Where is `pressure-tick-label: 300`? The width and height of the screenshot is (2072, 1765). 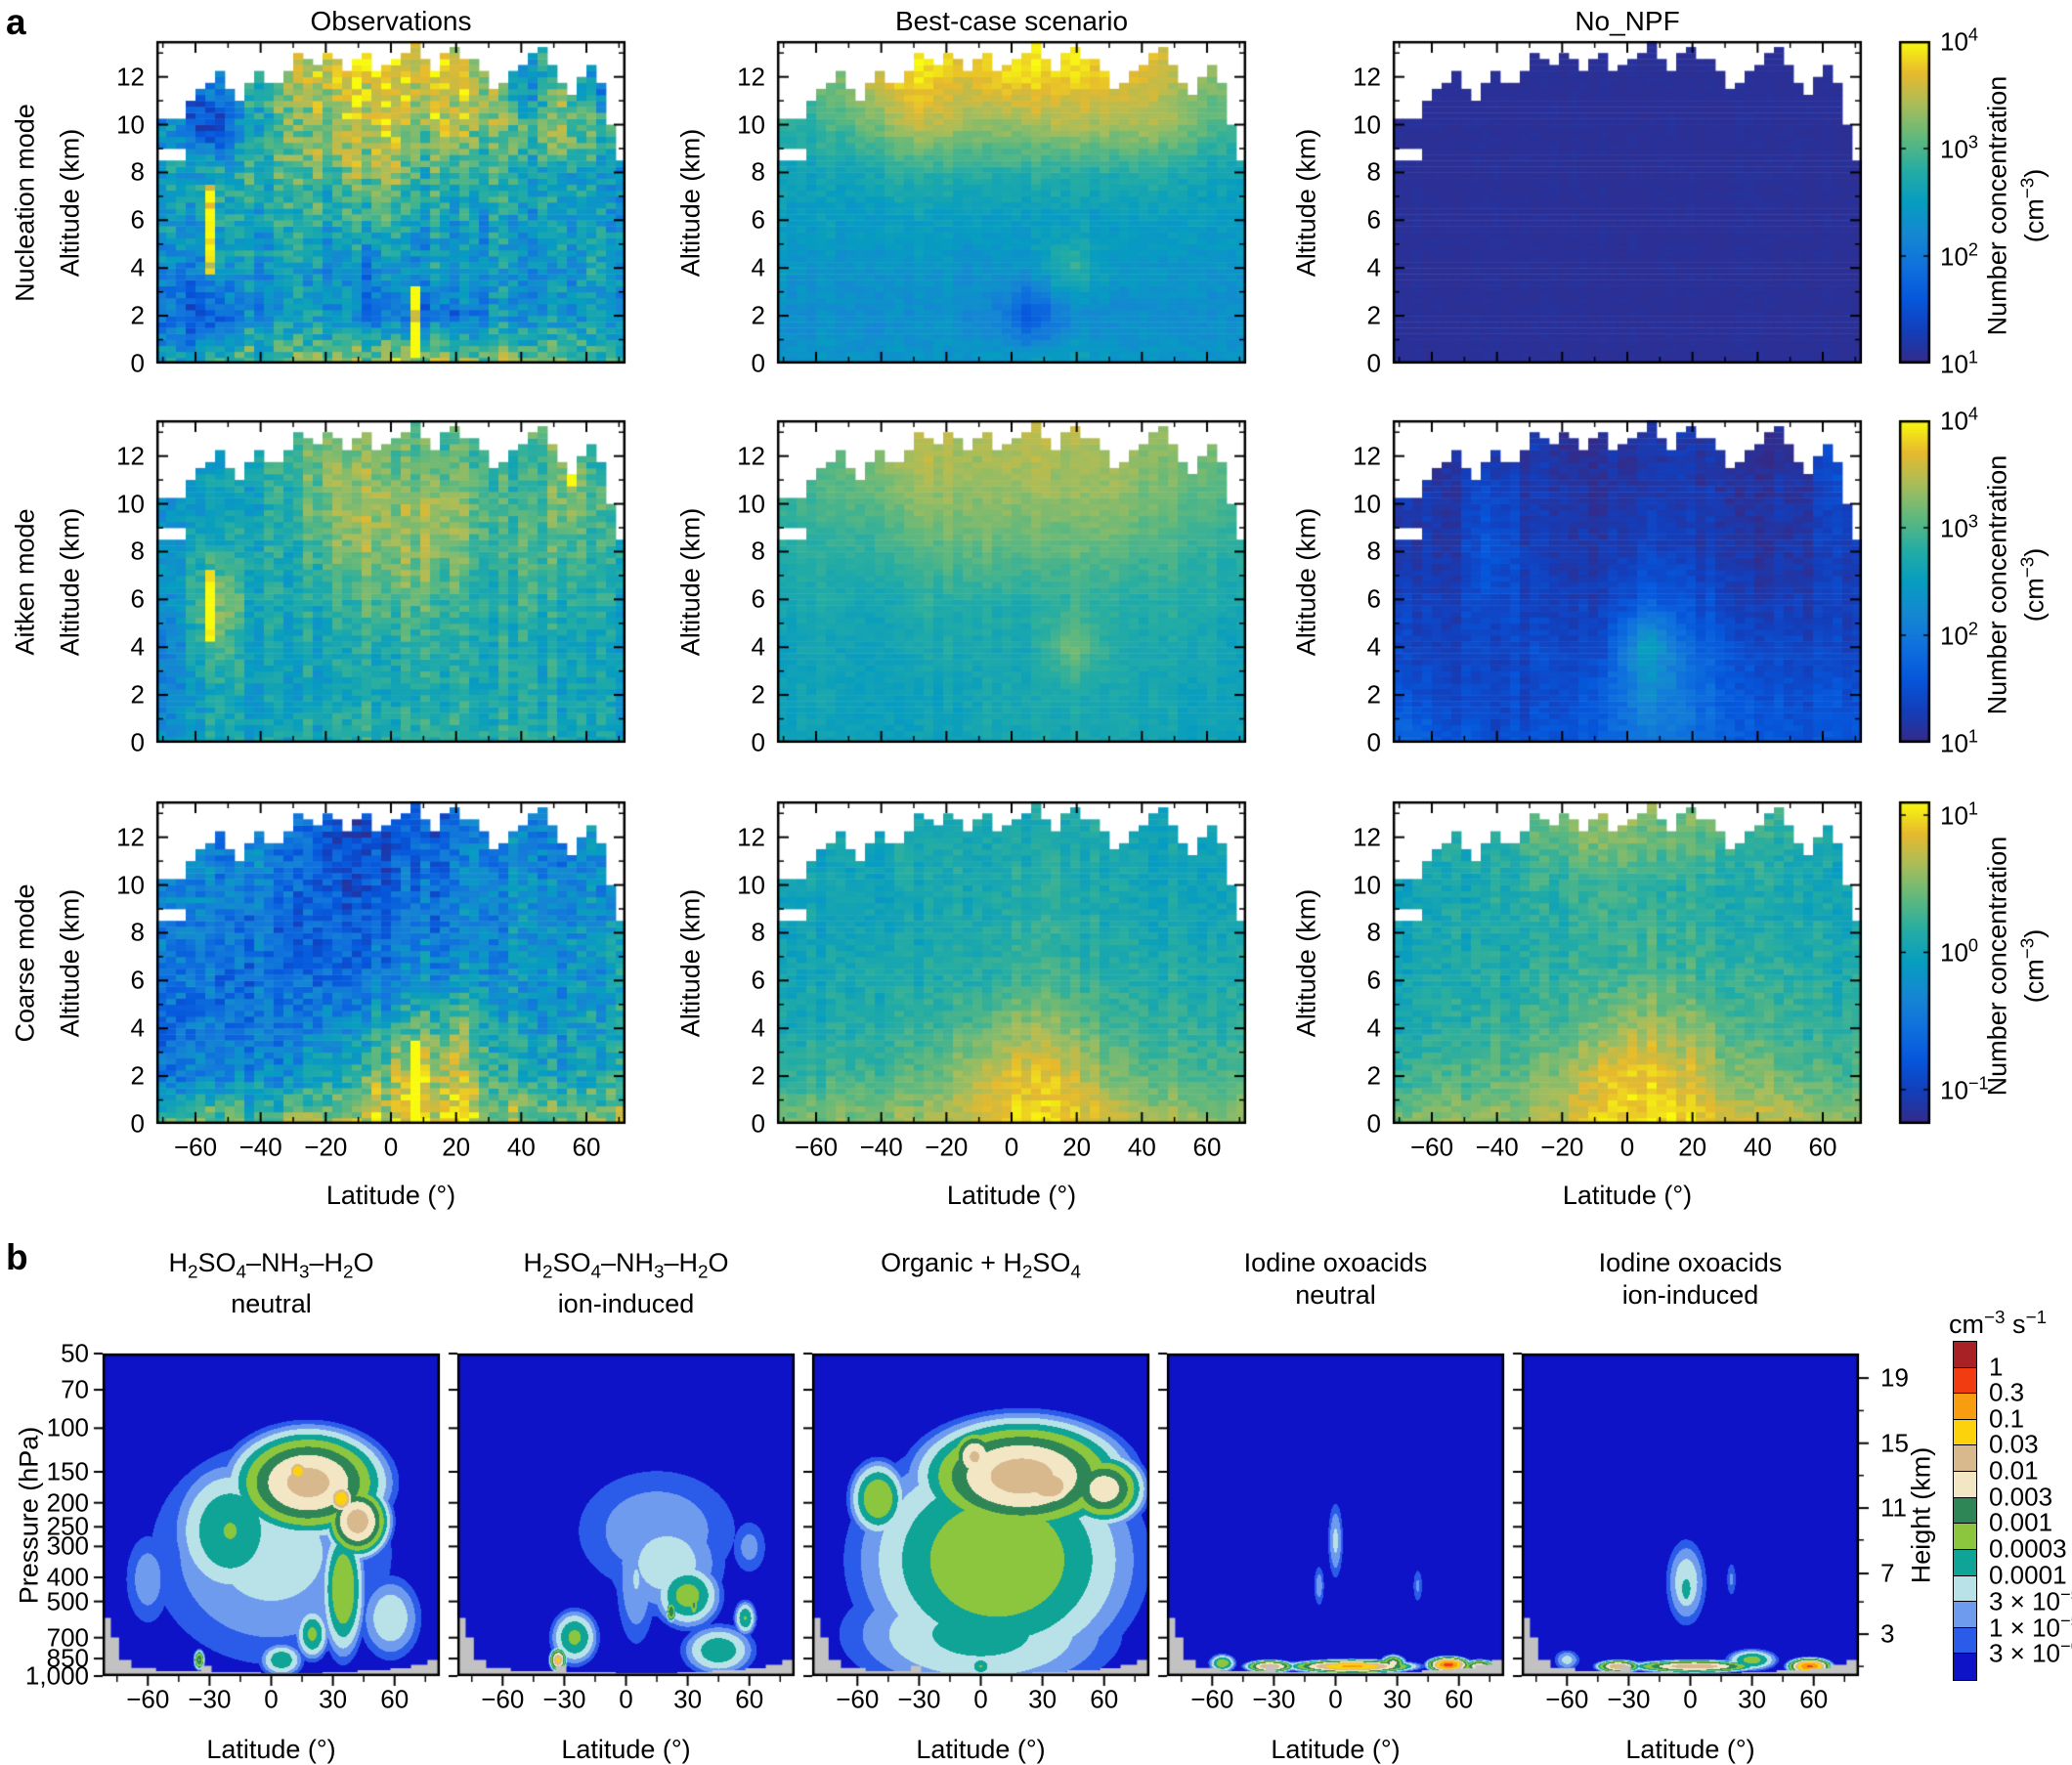 pressure-tick-label: 300 is located at coordinates (67, 1546).